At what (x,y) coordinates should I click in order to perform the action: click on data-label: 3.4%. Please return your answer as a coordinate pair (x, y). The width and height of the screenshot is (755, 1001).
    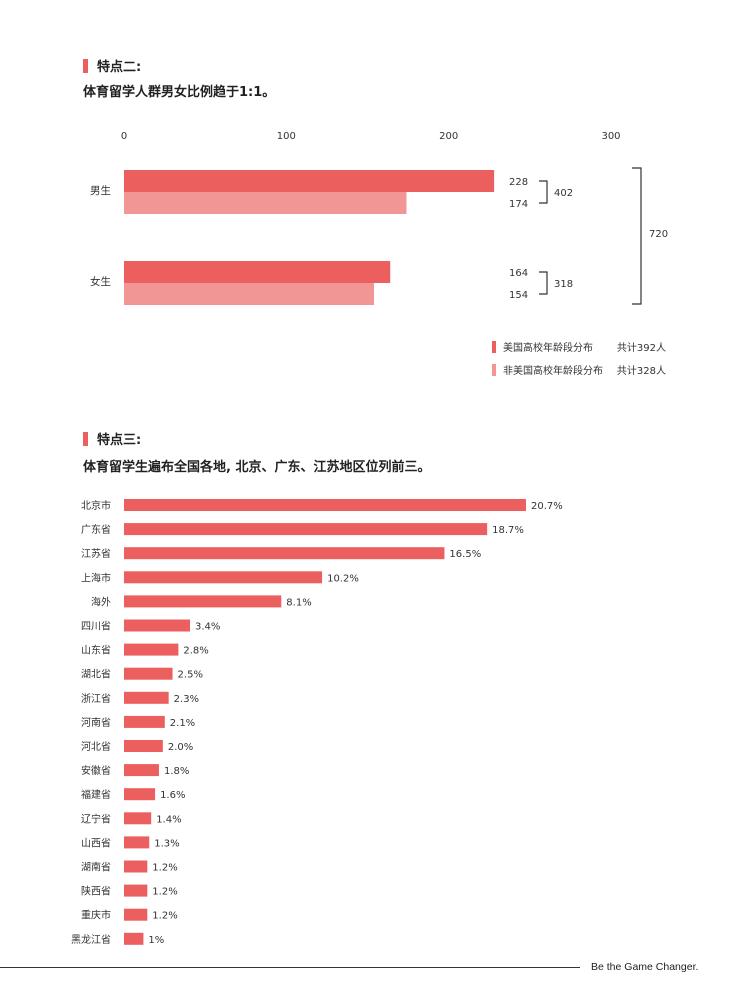
    Looking at the image, I should click on (207, 627).